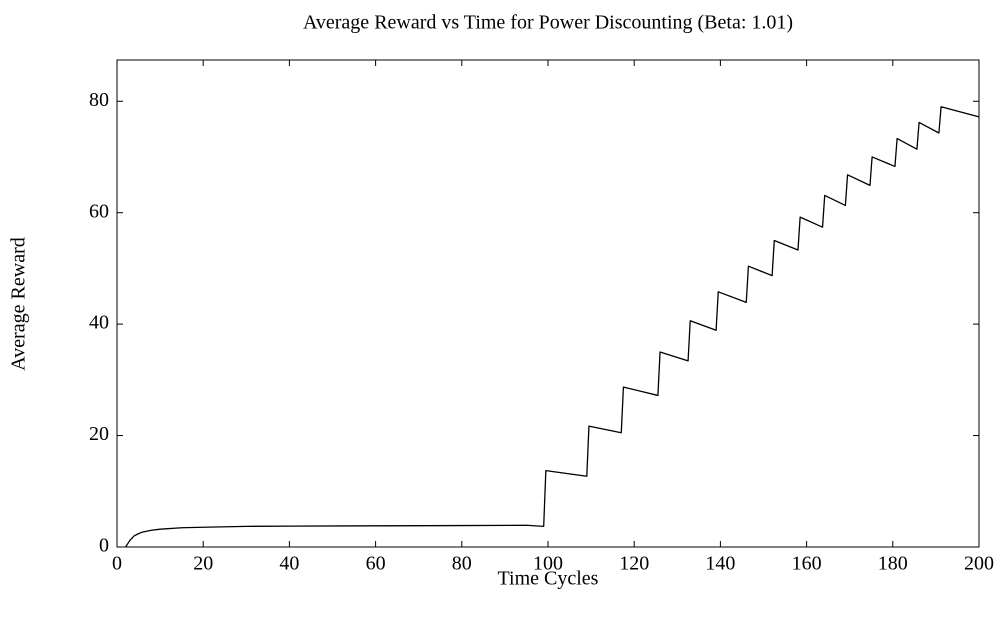 The width and height of the screenshot is (1001, 620). I want to click on y-tick-label: 20, so click(99, 434).